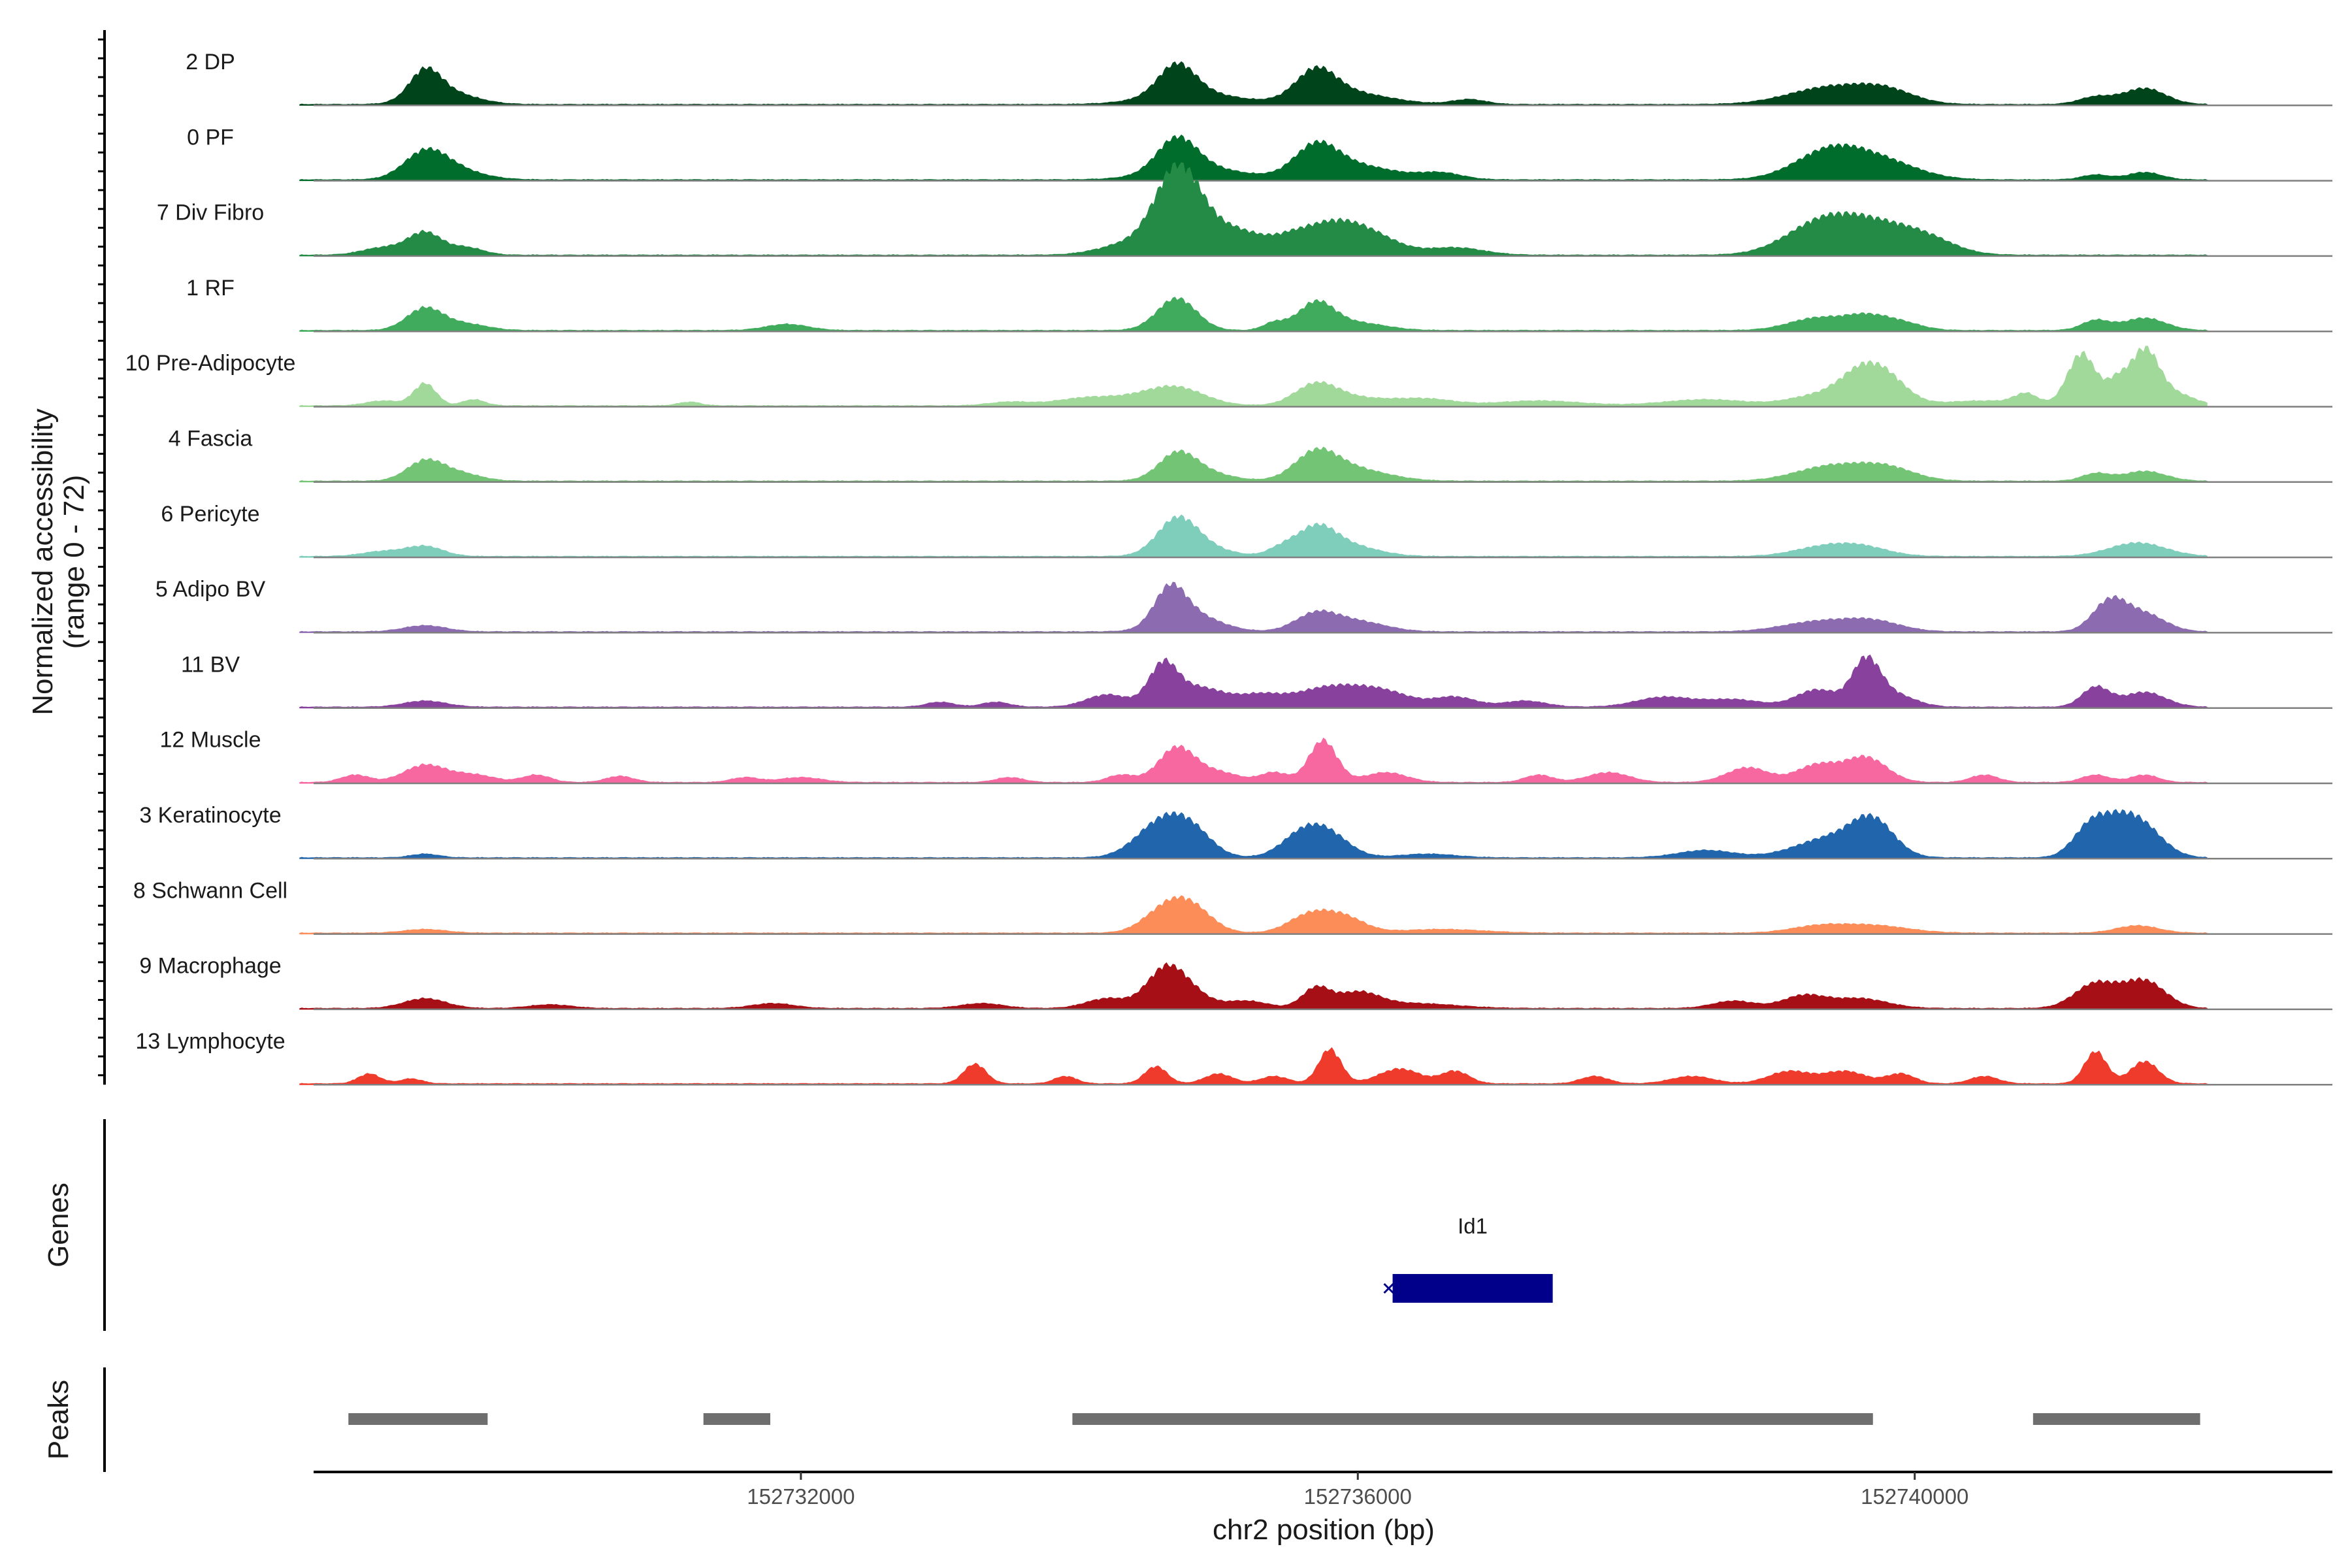 Image resolution: width=2352 pixels, height=1568 pixels. I want to click on gene-body, so click(1472, 1288).